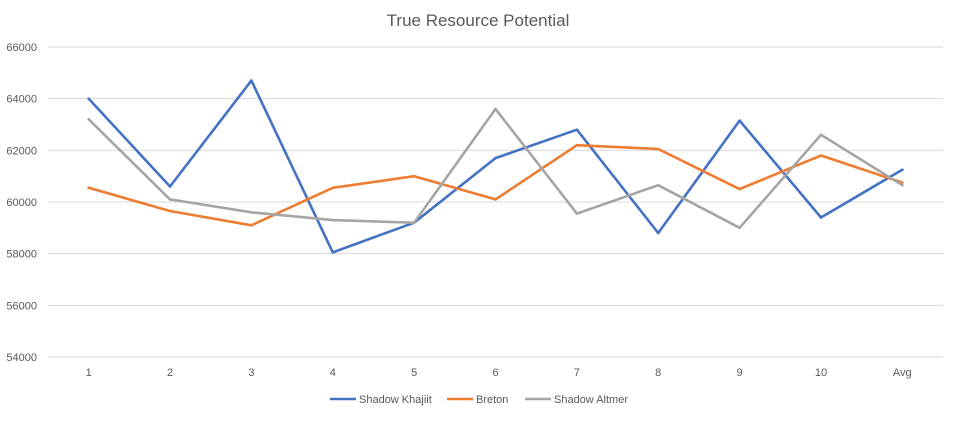 The image size is (957, 423). I want to click on x-tick-label: Avg, so click(902, 373).